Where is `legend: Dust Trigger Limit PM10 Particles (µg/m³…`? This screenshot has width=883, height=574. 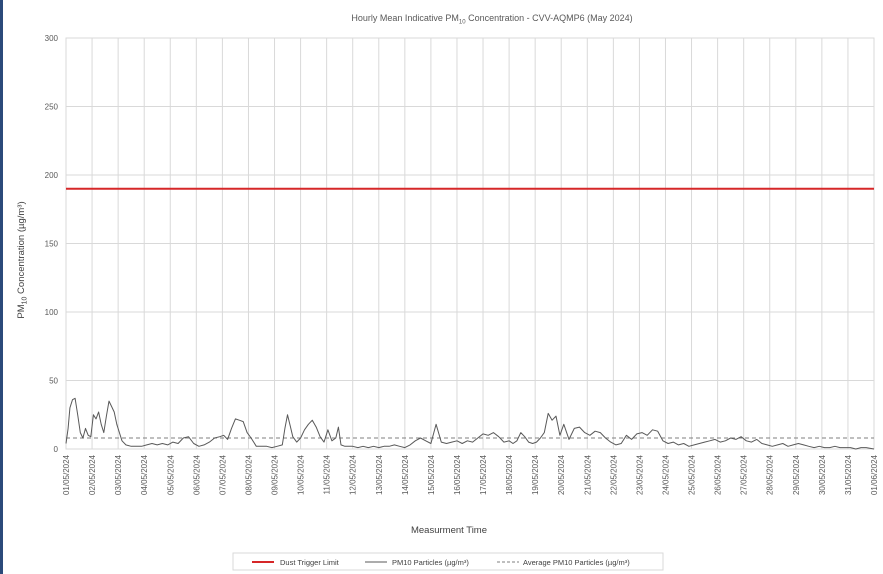
legend: Dust Trigger Limit PM10 Particles (µg/m³… is located at coordinates (448, 561).